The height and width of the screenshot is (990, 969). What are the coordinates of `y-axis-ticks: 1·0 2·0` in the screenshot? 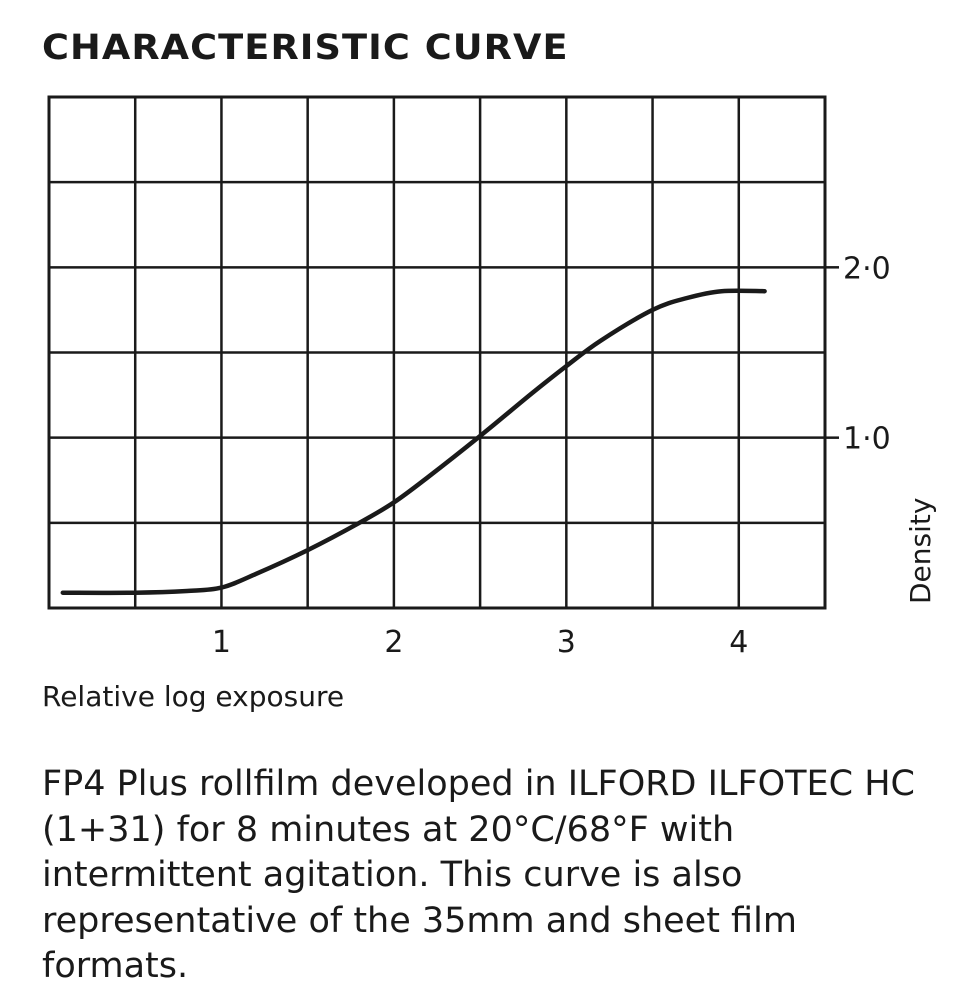 It's located at (858, 354).